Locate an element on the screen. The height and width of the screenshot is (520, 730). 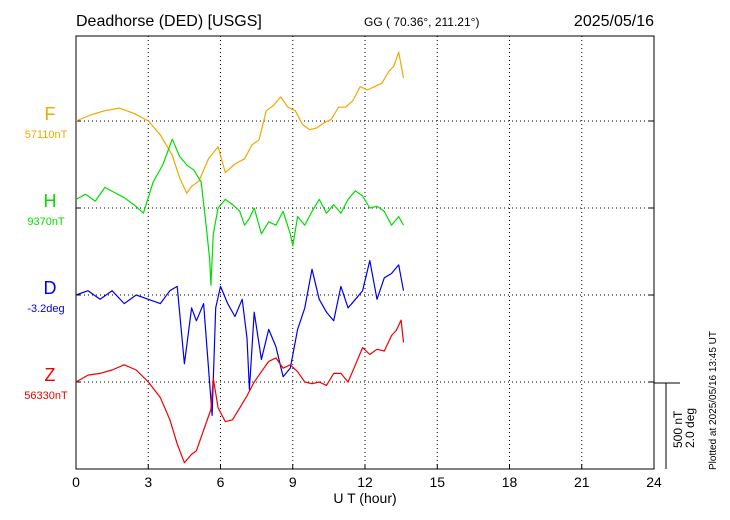
trace-z is located at coordinates (240, 391).